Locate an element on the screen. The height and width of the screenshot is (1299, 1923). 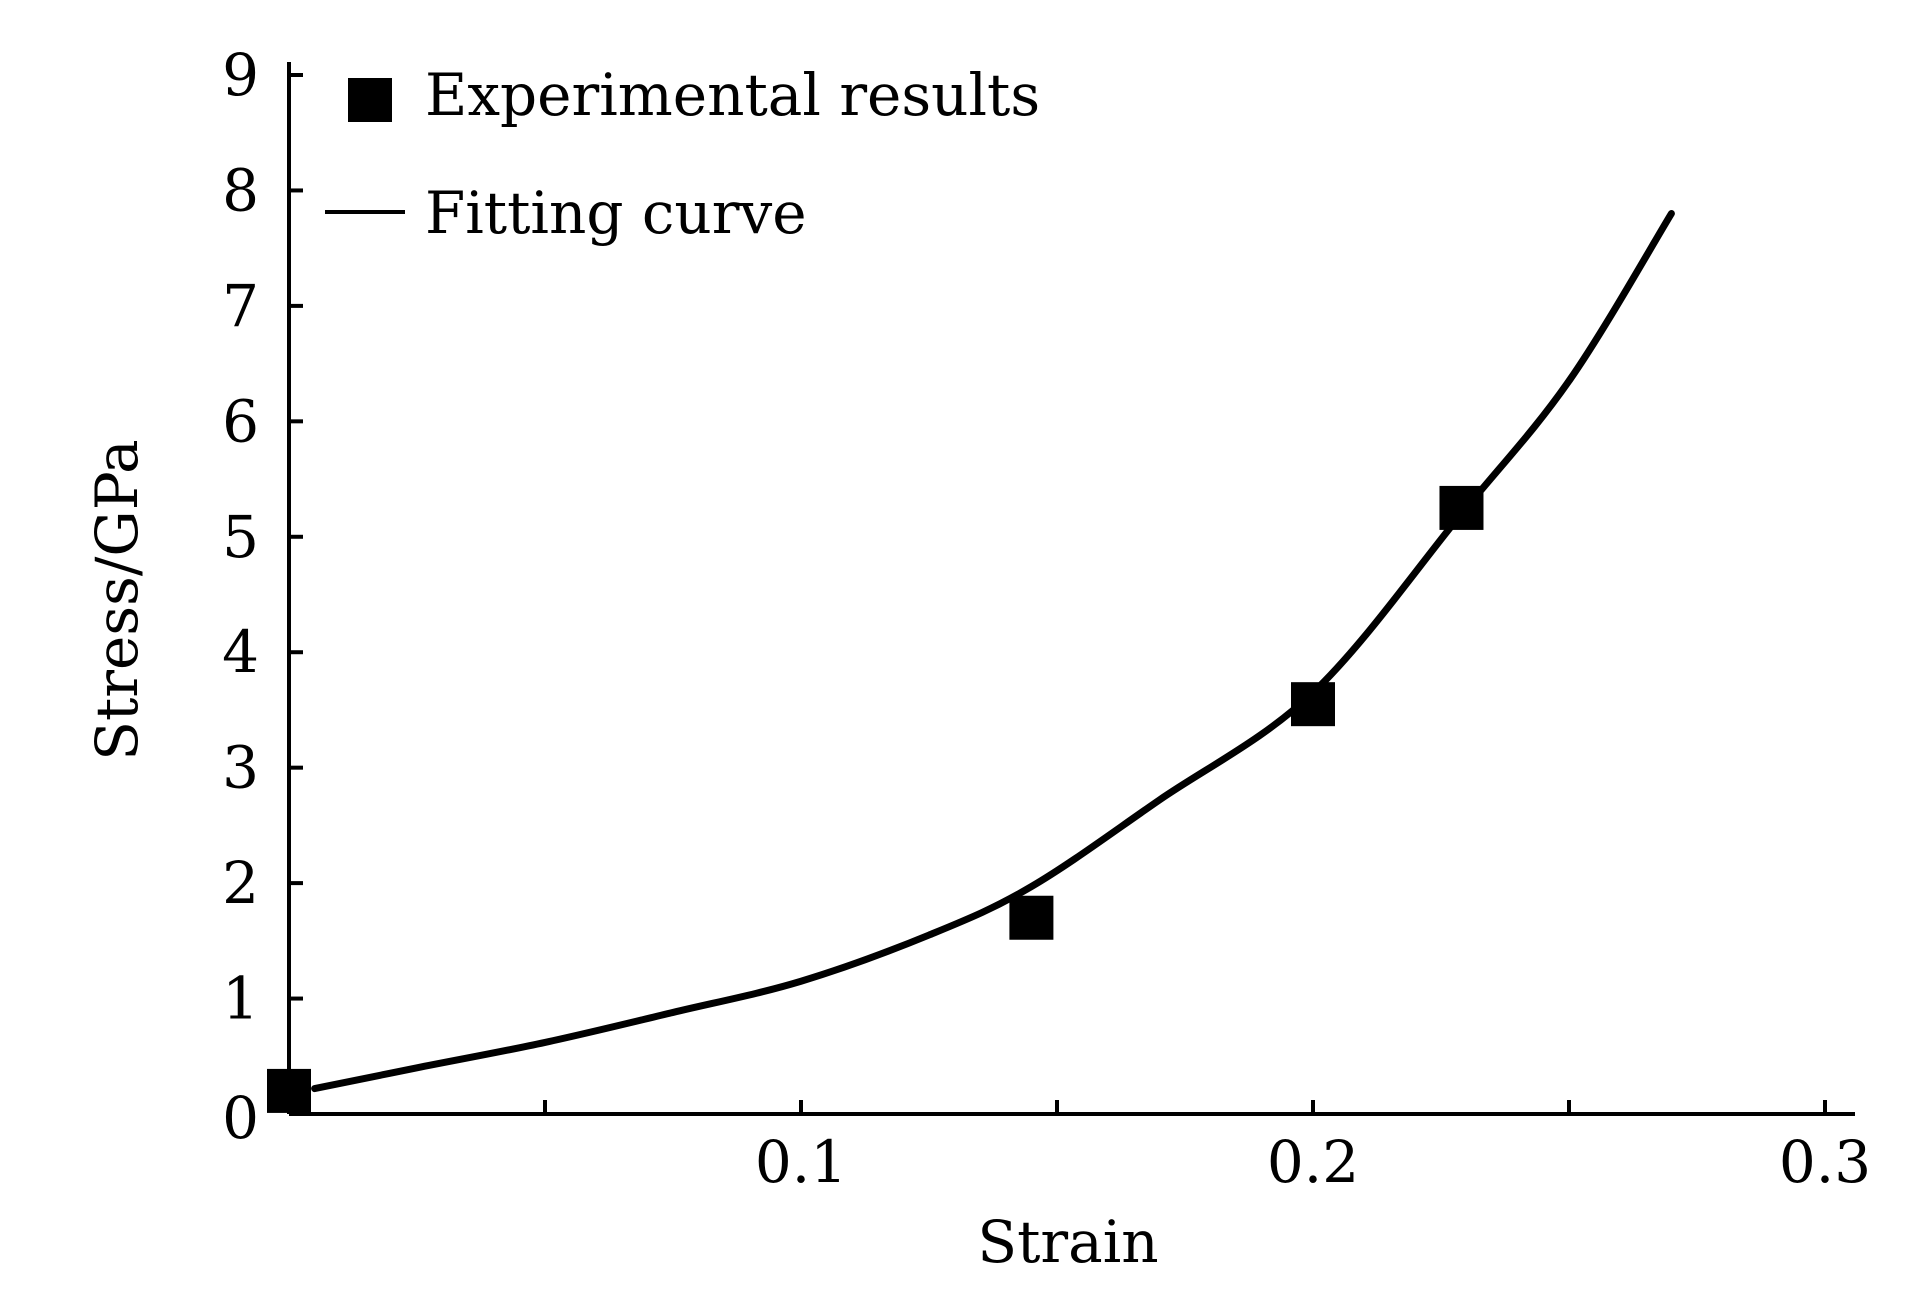
y-tick-label: 0 is located at coordinates (240, 1118).